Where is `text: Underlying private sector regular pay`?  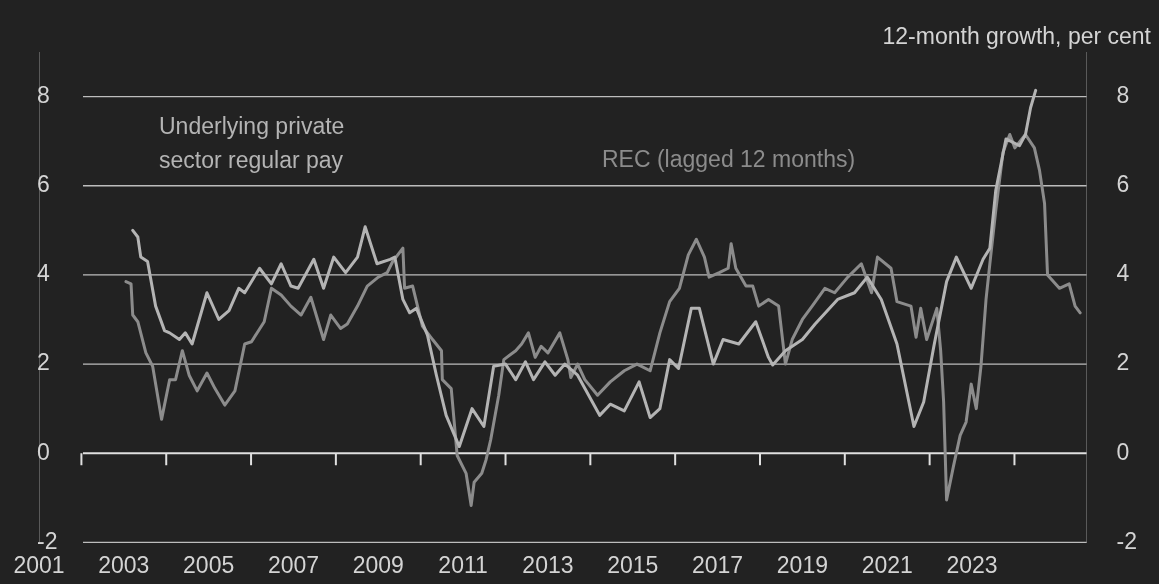 text: Underlying private sector regular pay is located at coordinates (252, 143).